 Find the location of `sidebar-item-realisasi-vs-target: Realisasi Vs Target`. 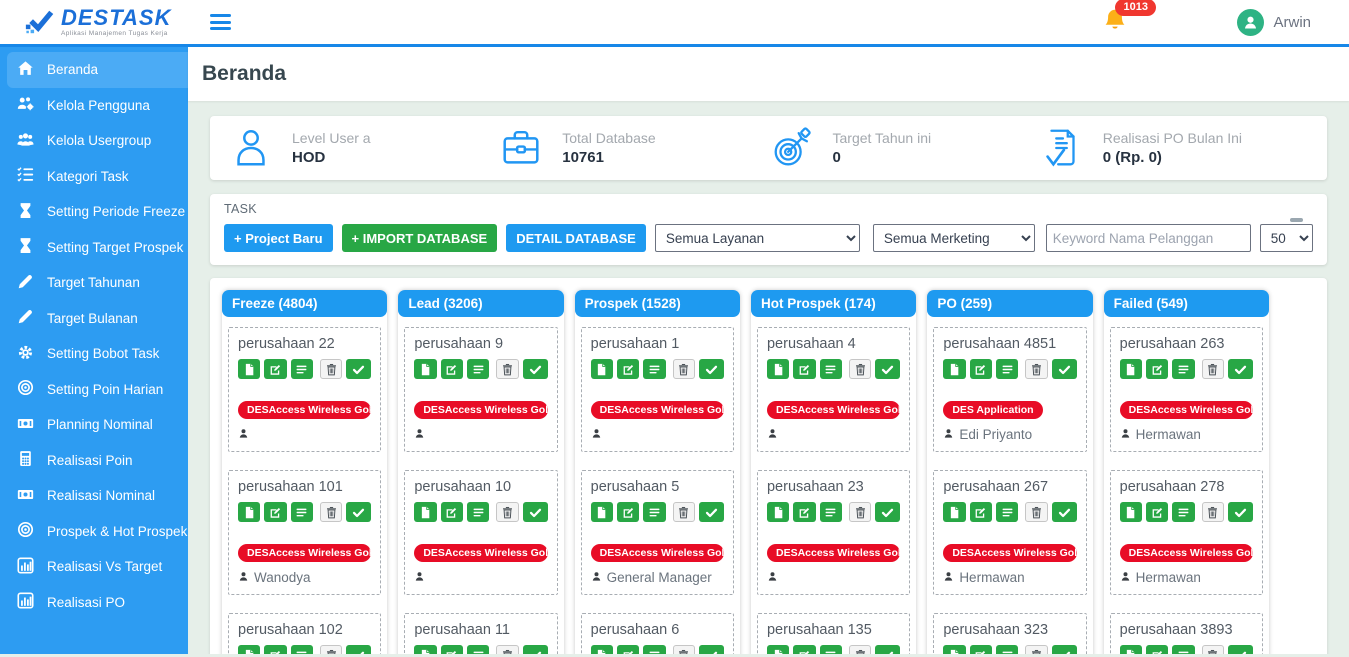

sidebar-item-realisasi-vs-target: Realisasi Vs Target is located at coordinates (94, 567).